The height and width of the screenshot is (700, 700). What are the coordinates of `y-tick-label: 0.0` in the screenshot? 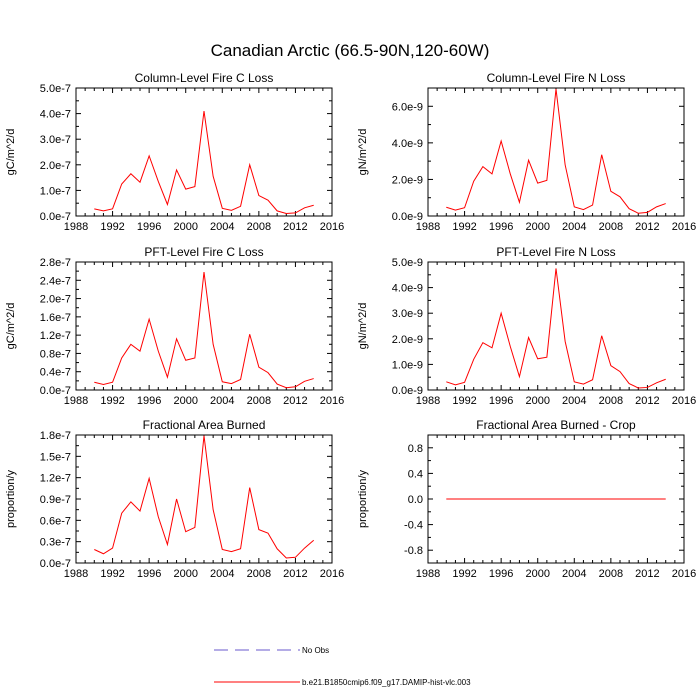 It's located at (415, 500).